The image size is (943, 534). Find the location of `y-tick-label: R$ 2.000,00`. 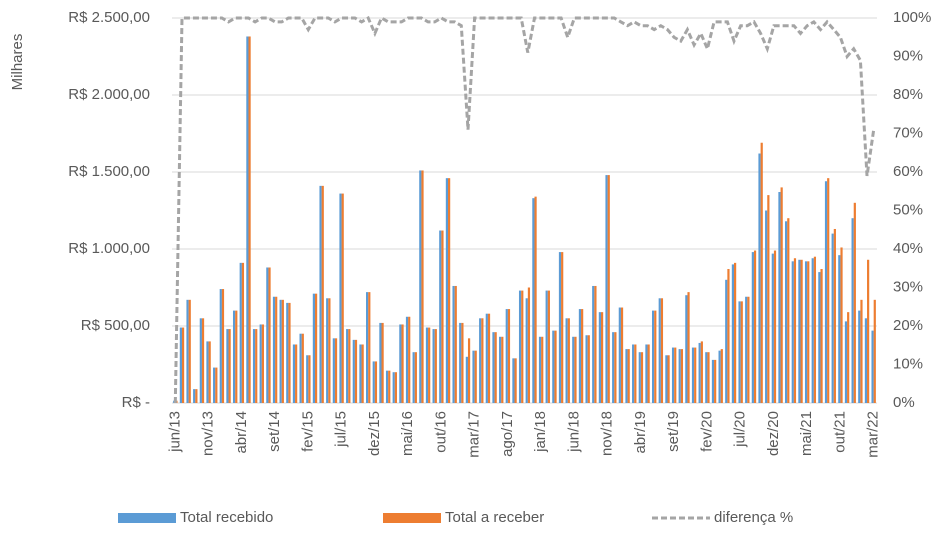

y-tick-label: R$ 2.000,00 is located at coordinates (109, 94).